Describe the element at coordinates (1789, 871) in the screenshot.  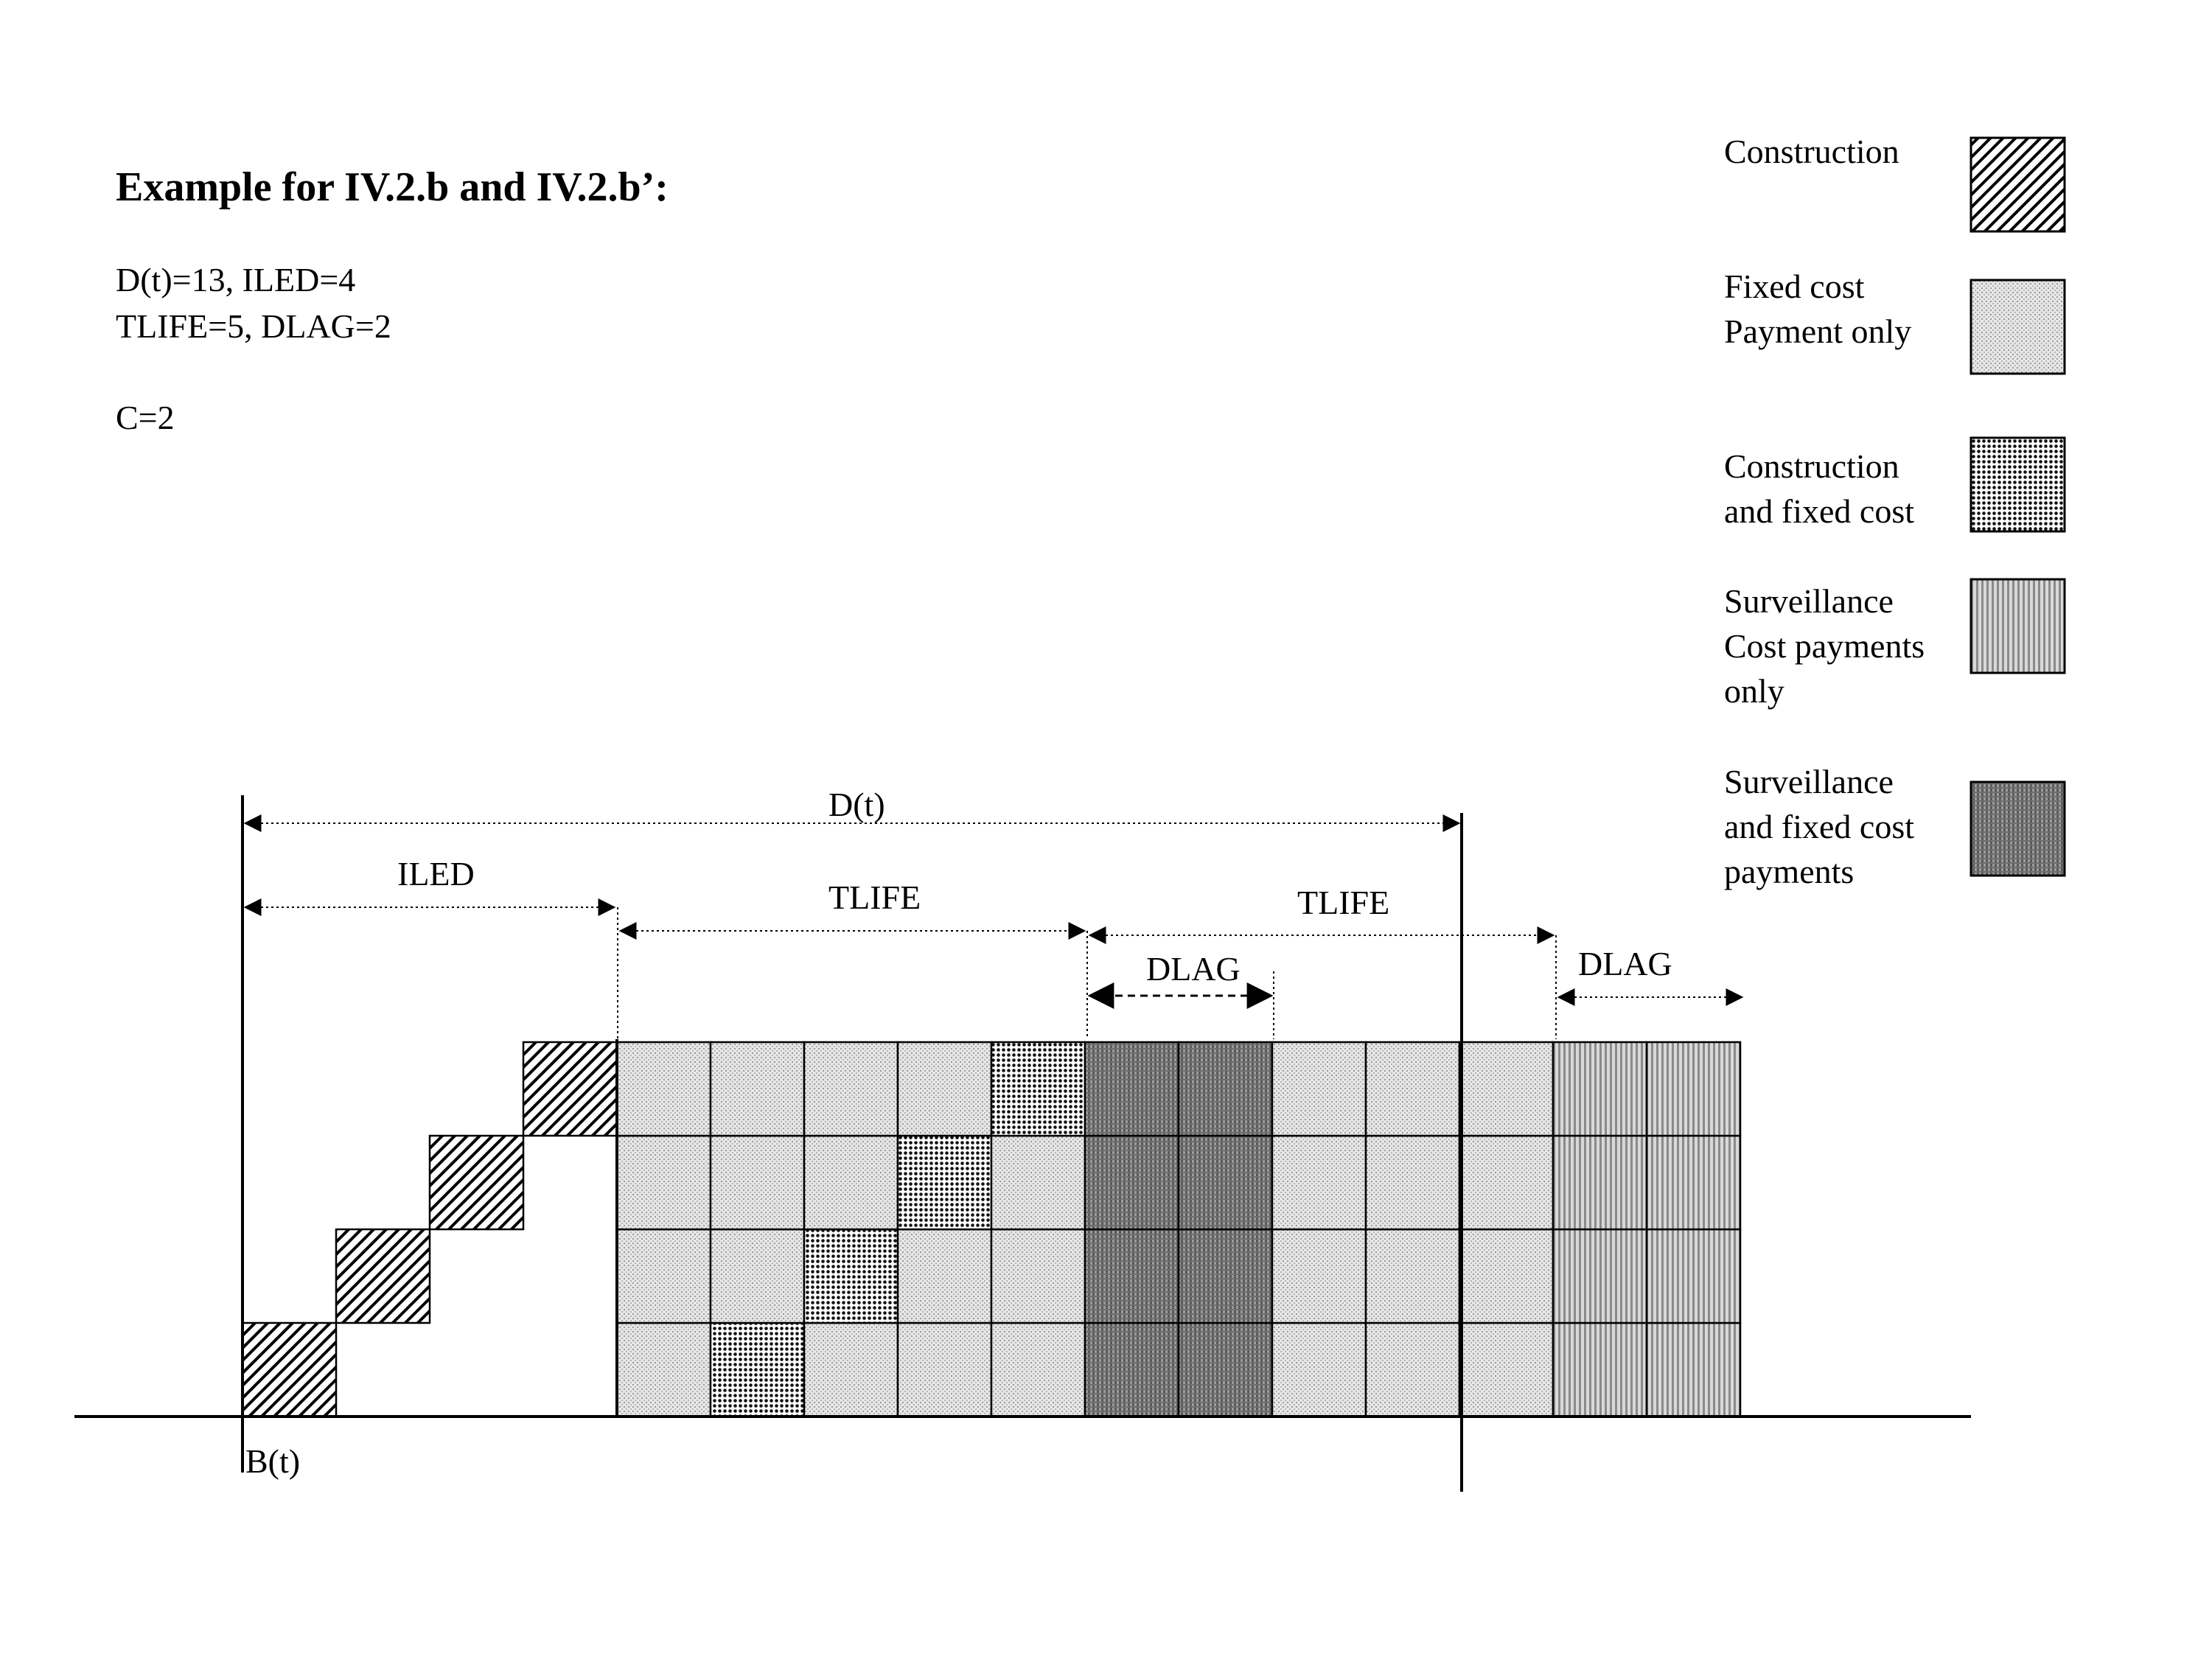
I see `legend-label-surveillance-fixed: payments` at that location.